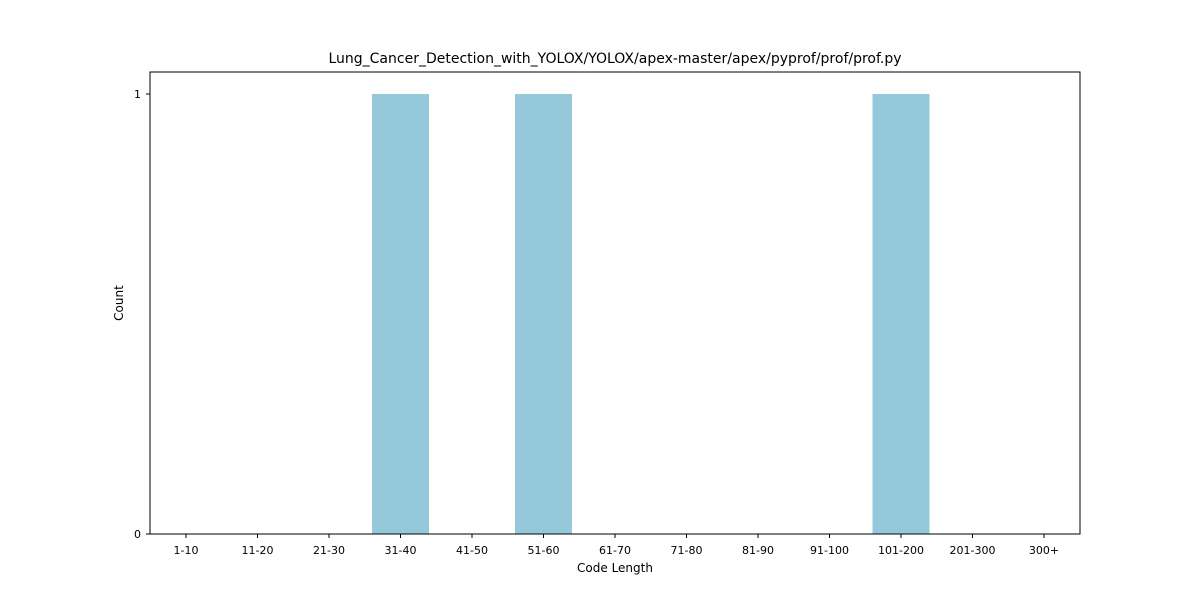 The width and height of the screenshot is (1200, 604). Describe the element at coordinates (258, 550) in the screenshot. I see `x-tick-label: 11-20` at that location.